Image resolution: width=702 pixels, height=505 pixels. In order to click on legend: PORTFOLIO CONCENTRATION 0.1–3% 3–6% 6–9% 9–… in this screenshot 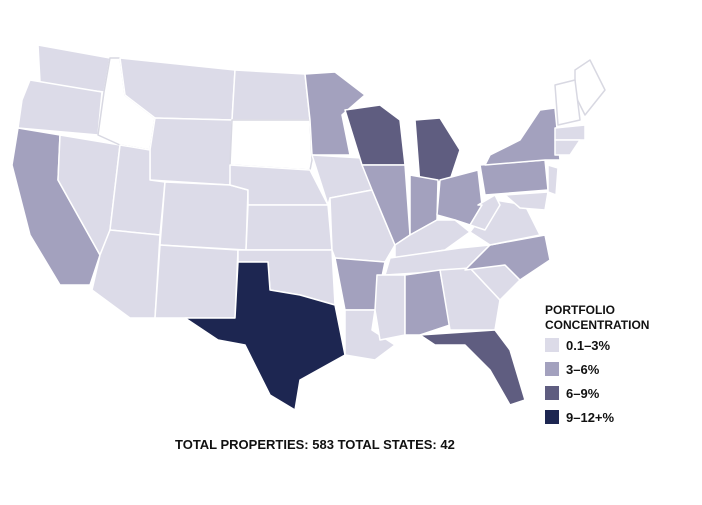, I will do `click(610, 366)`.